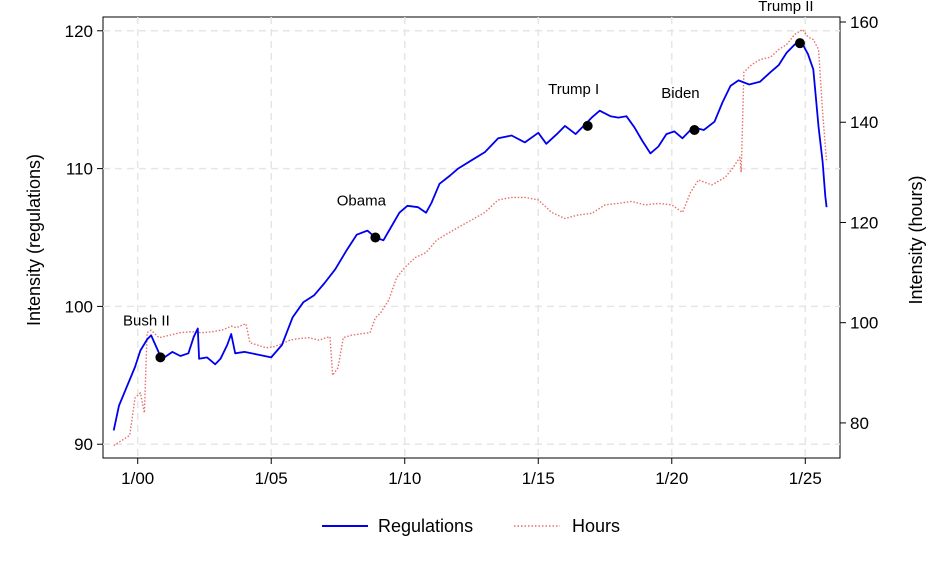 This screenshot has width=950, height=570. What do you see at coordinates (271, 478) in the screenshot?
I see `x-tick-label: 1/05` at bounding box center [271, 478].